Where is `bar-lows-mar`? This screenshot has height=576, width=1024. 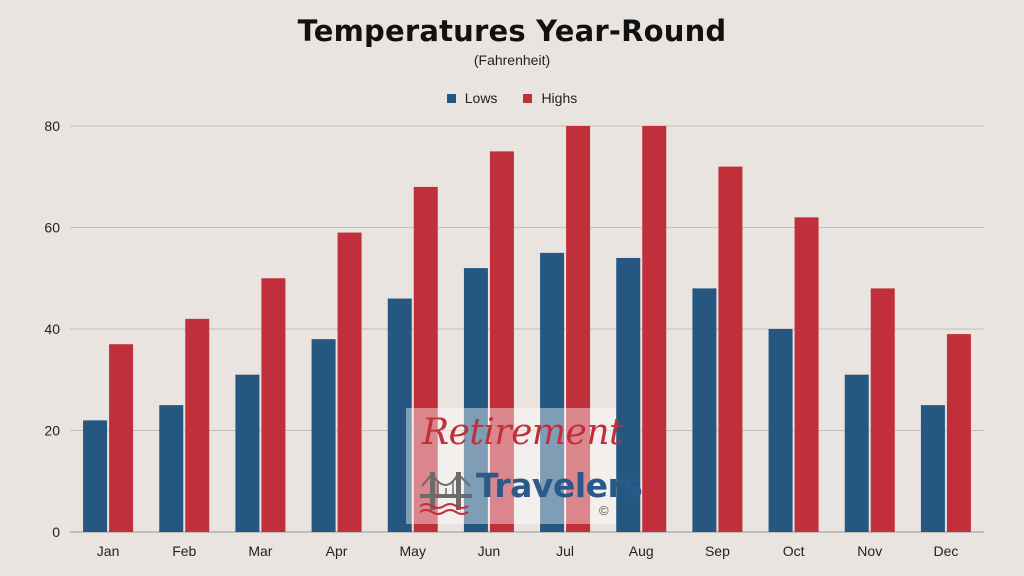 bar-lows-mar is located at coordinates (247, 453).